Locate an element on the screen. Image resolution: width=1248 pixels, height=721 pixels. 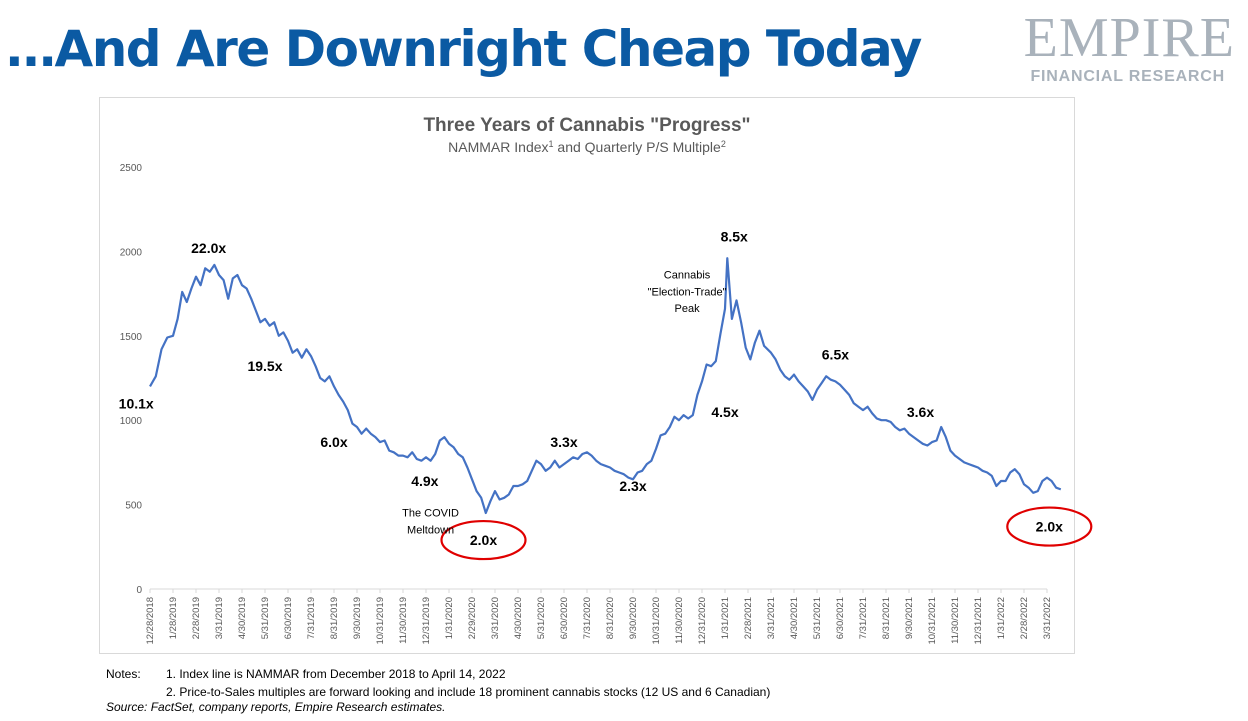
x-tick-label: 5/31/2020 is located at coordinates (541, 618).